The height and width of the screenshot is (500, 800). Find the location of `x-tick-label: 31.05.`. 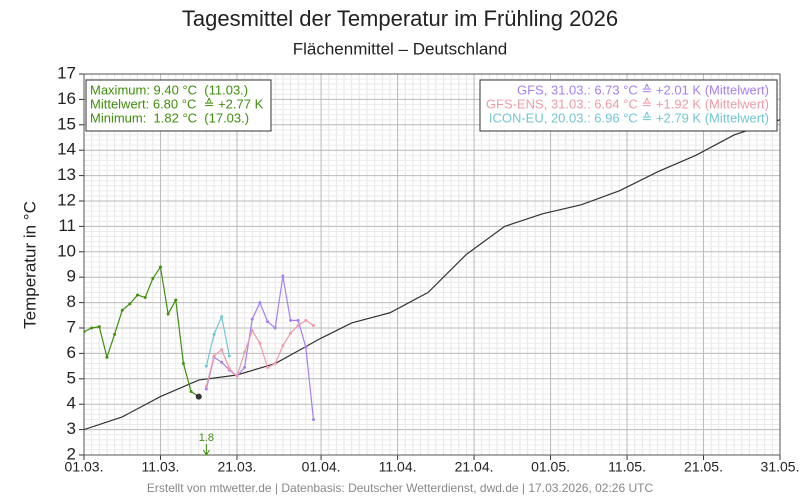

x-tick-label: 31.05. is located at coordinates (780, 467).